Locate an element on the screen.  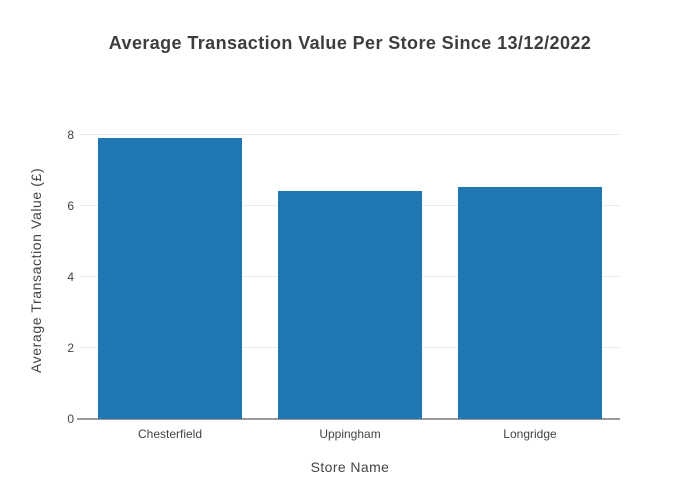
bar-chesterfield is located at coordinates (170, 278).